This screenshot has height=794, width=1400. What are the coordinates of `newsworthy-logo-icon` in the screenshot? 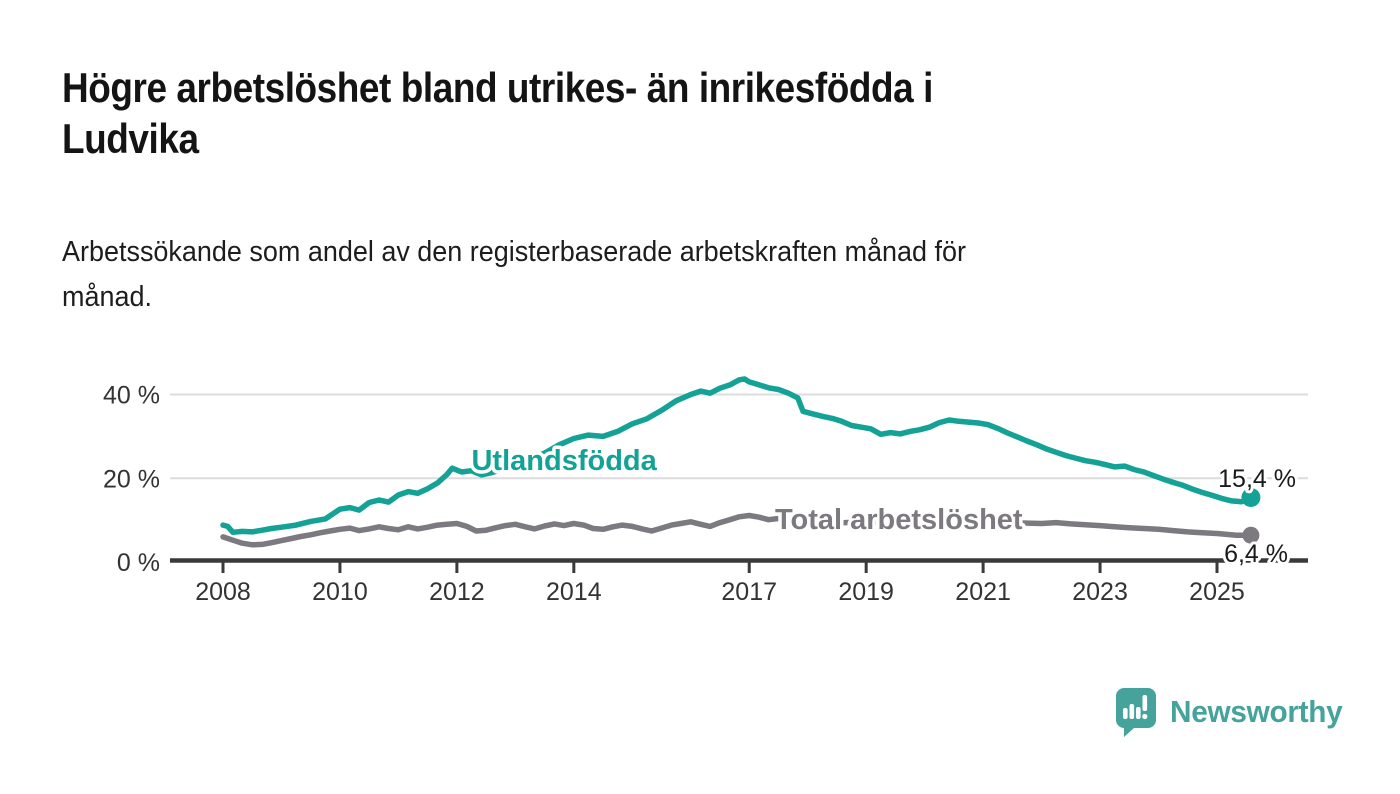 It's located at (1136, 712).